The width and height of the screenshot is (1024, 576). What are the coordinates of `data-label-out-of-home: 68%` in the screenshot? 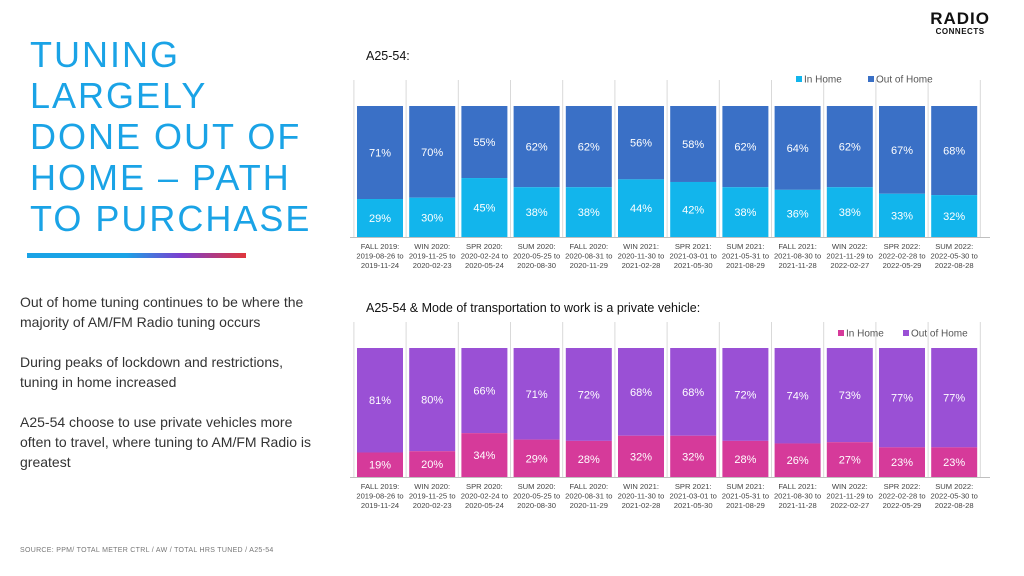 It's located at (641, 393).